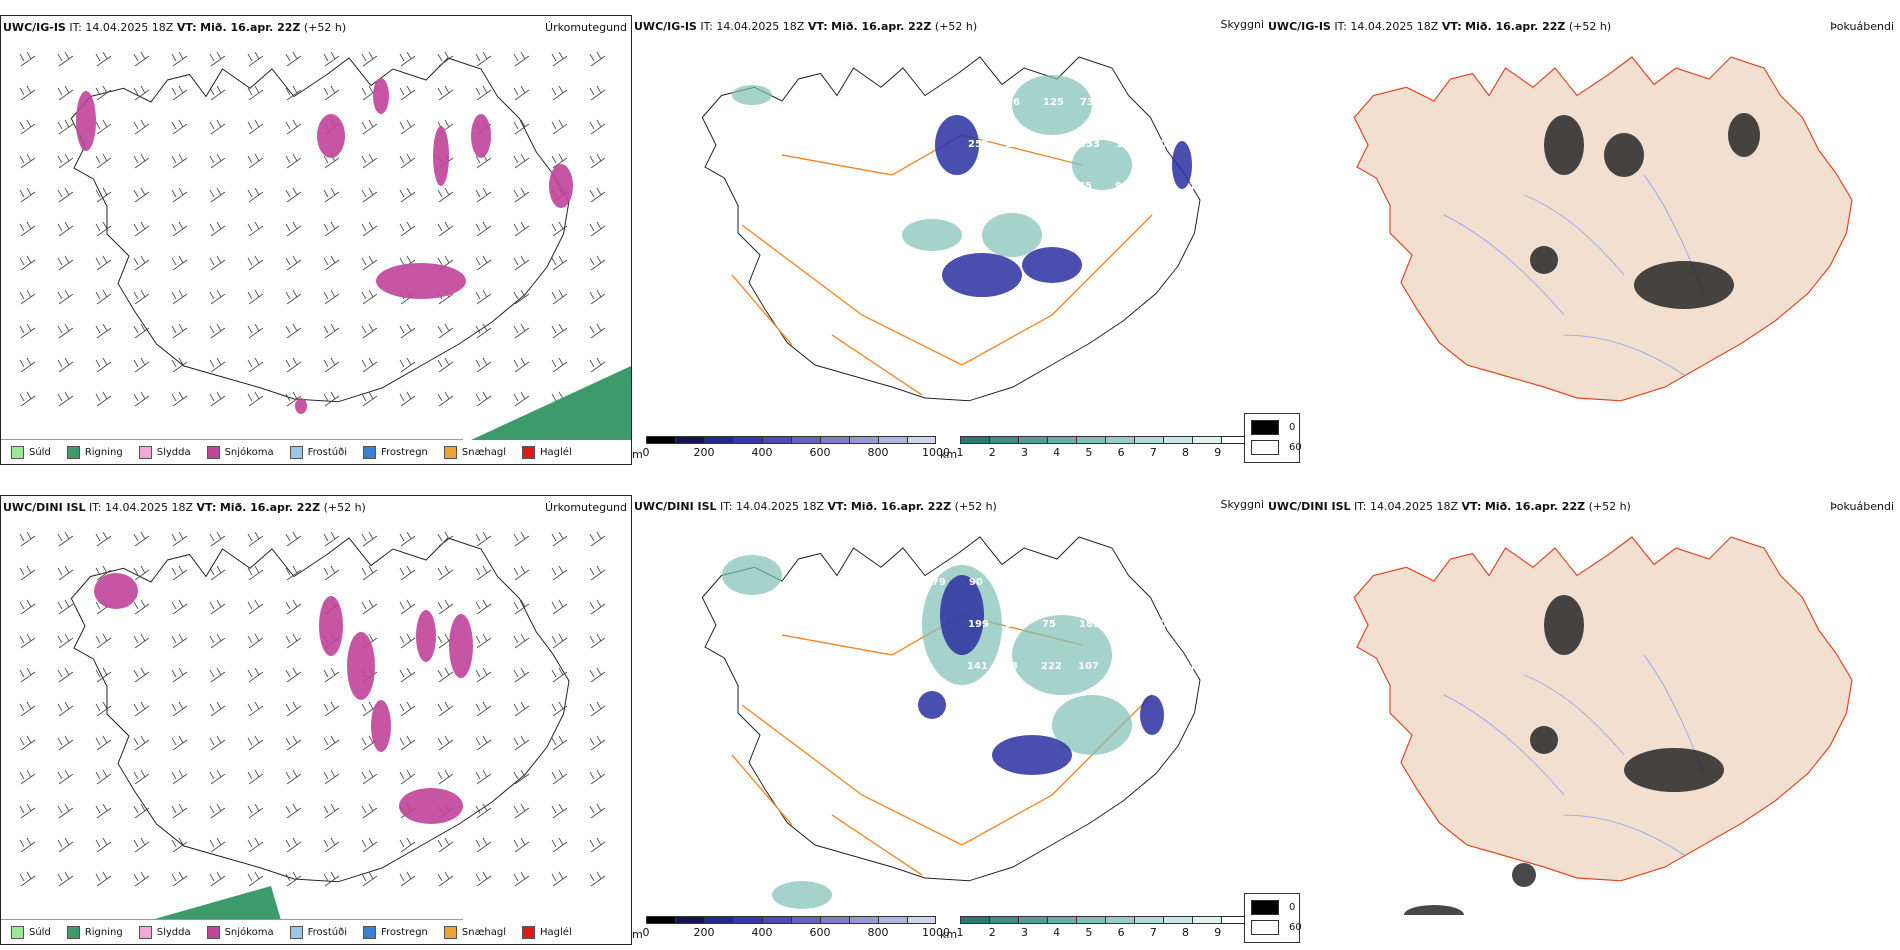 The image size is (1900, 950). Describe the element at coordinates (1273, 427) in the screenshot. I see `cloud-legend-item: 0` at that location.